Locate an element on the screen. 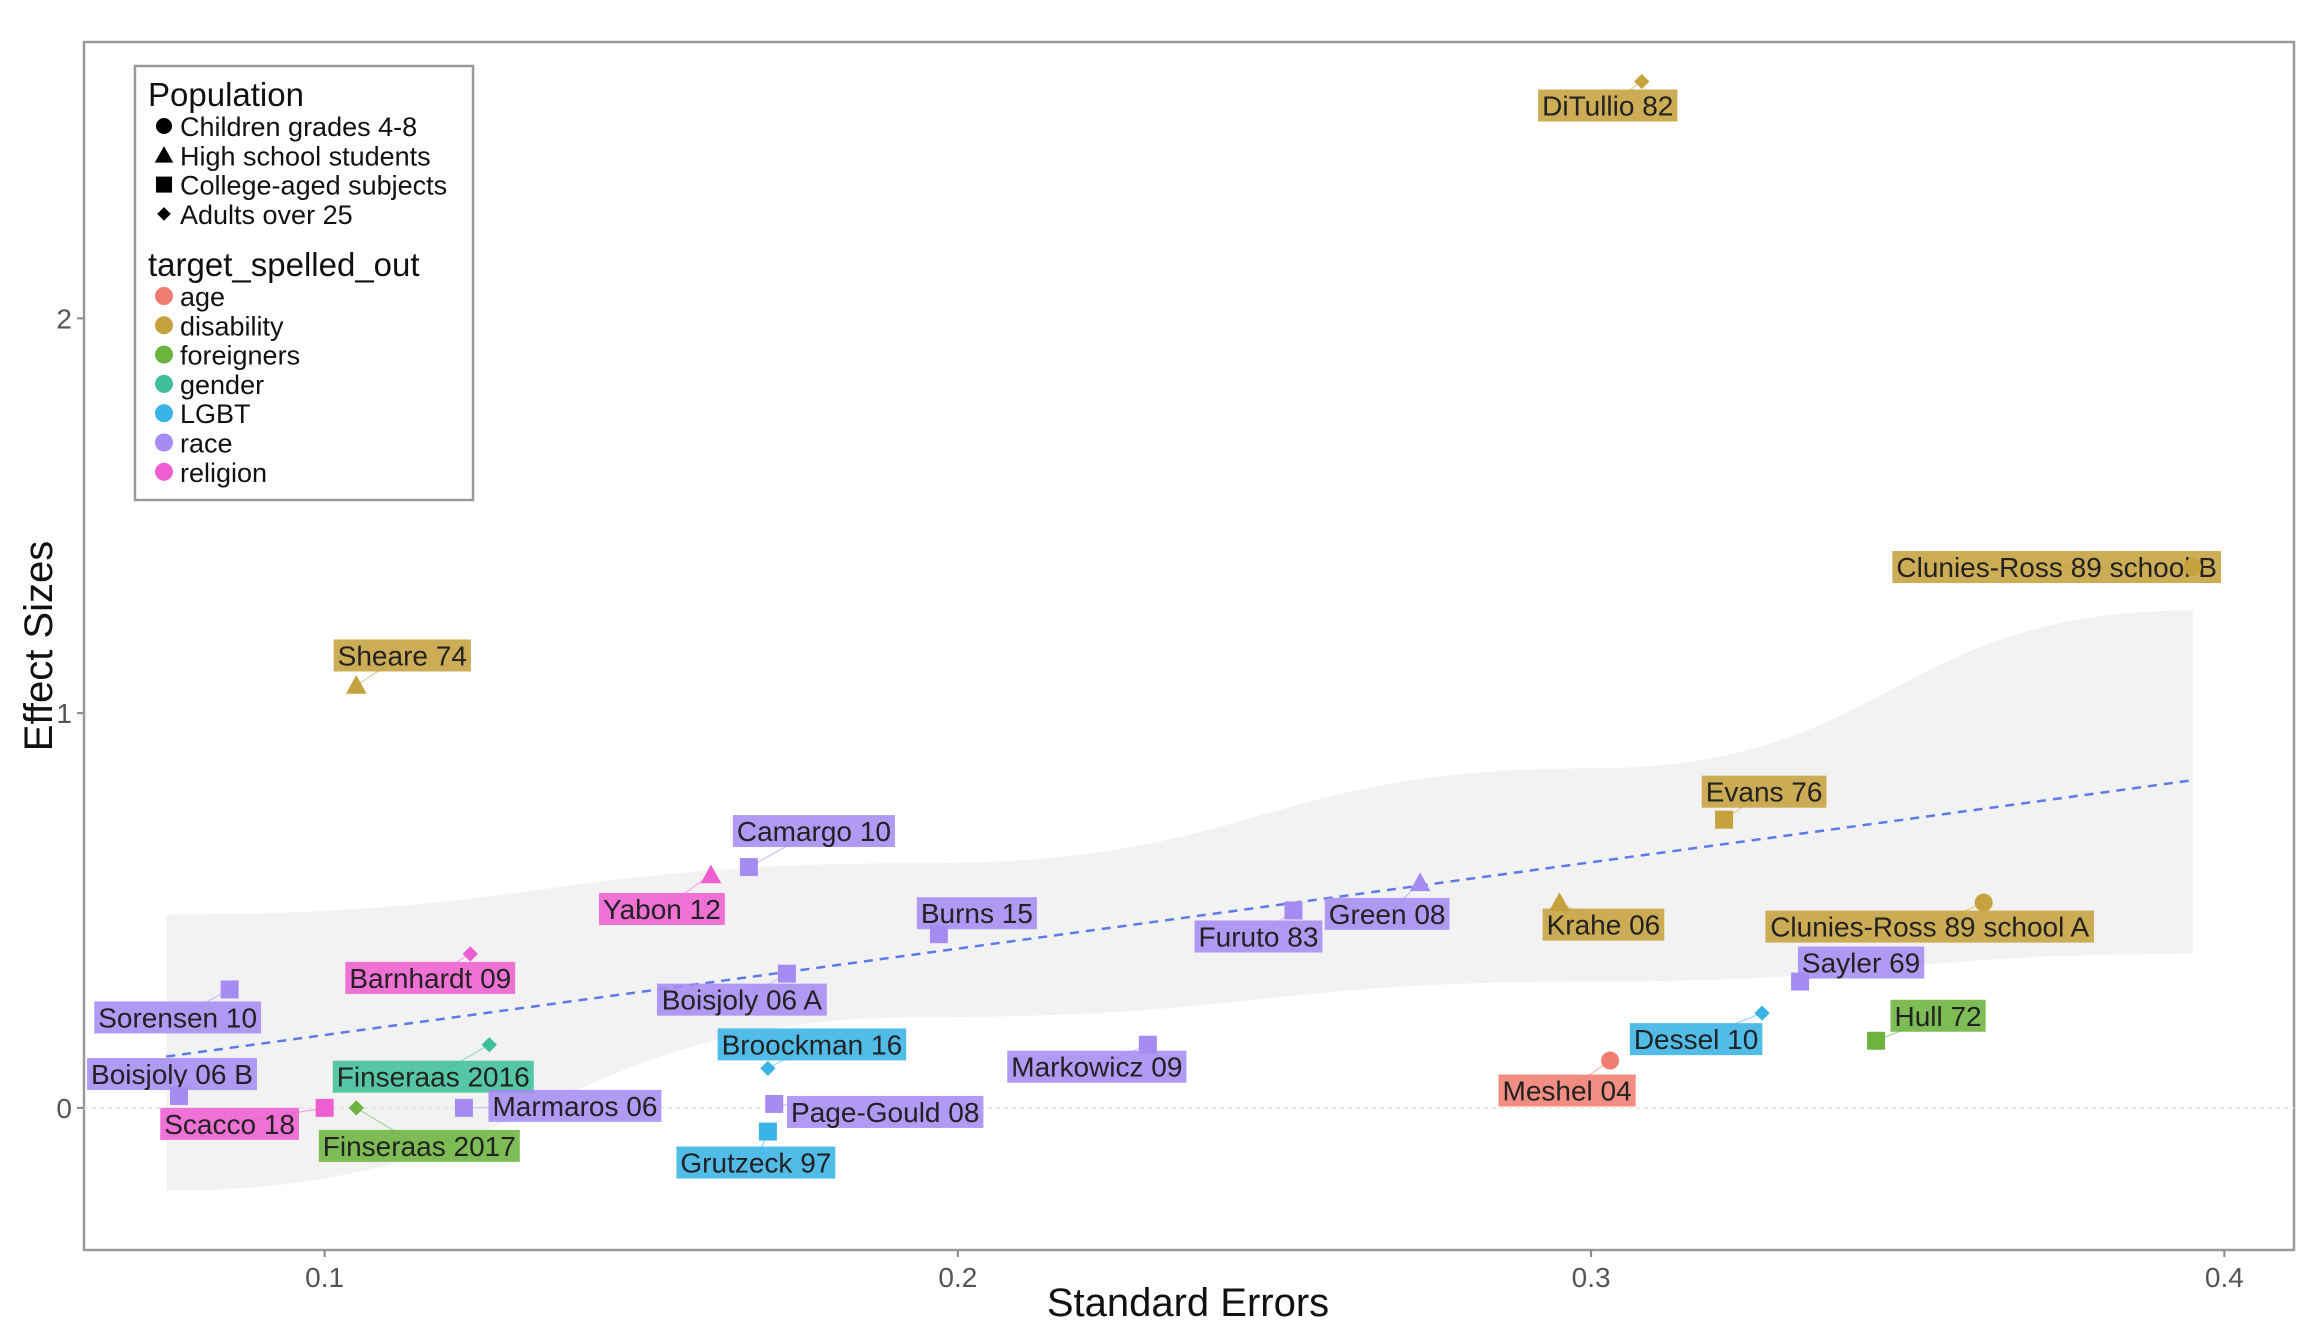 This screenshot has height=1328, width=2310. legend-color-title: target_spelled_out is located at coordinates (284, 264).